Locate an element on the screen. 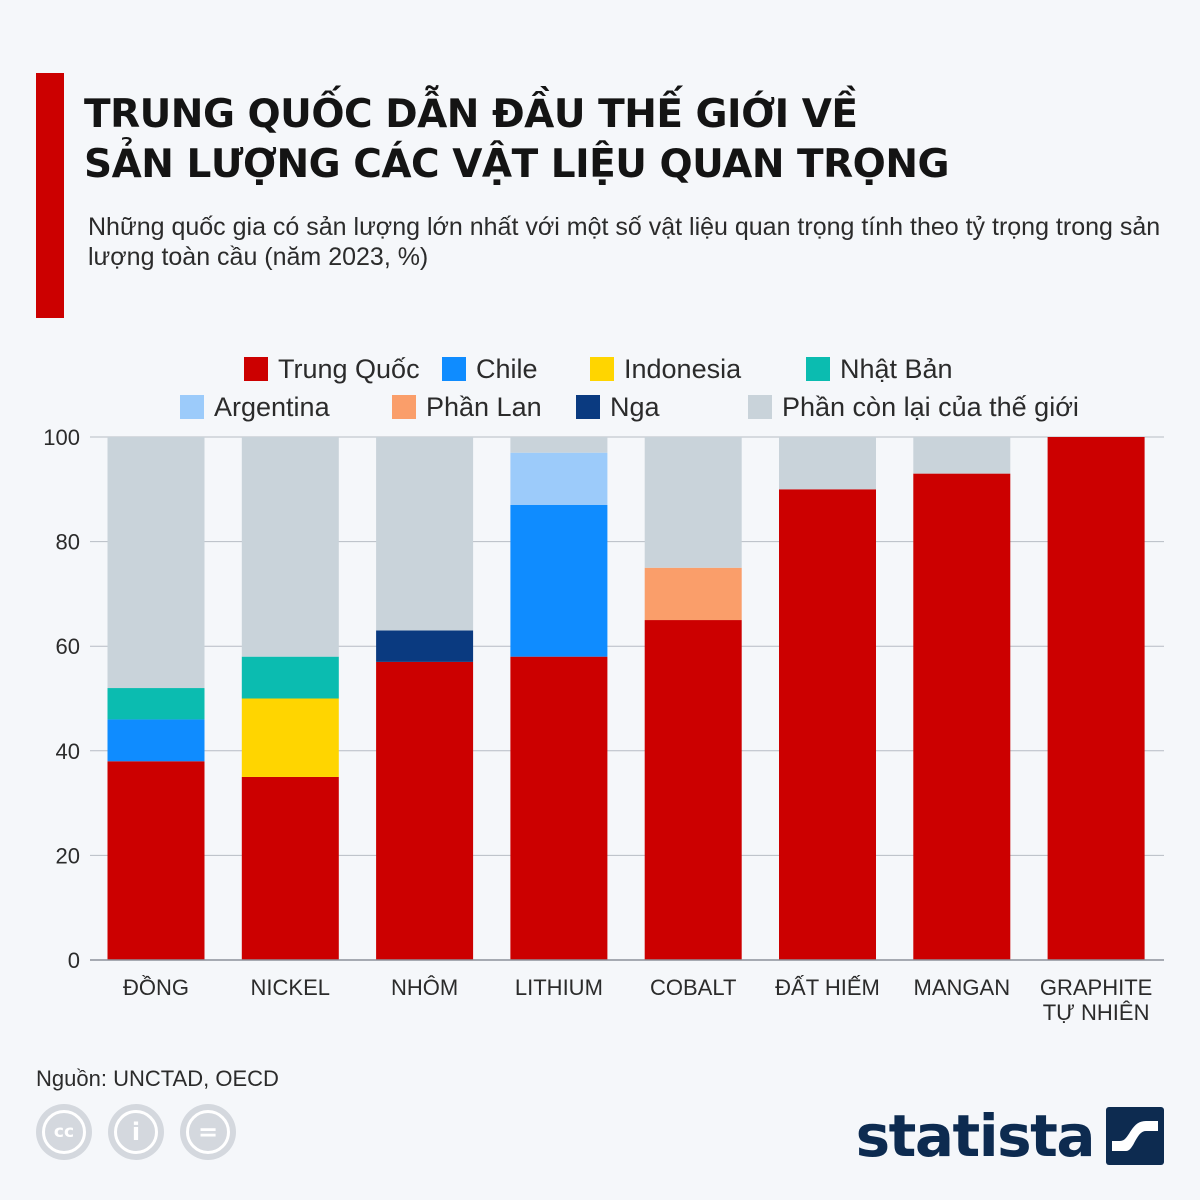 This screenshot has width=1200, height=1200. x-tick-label-6: MANGAN is located at coordinates (962, 987).